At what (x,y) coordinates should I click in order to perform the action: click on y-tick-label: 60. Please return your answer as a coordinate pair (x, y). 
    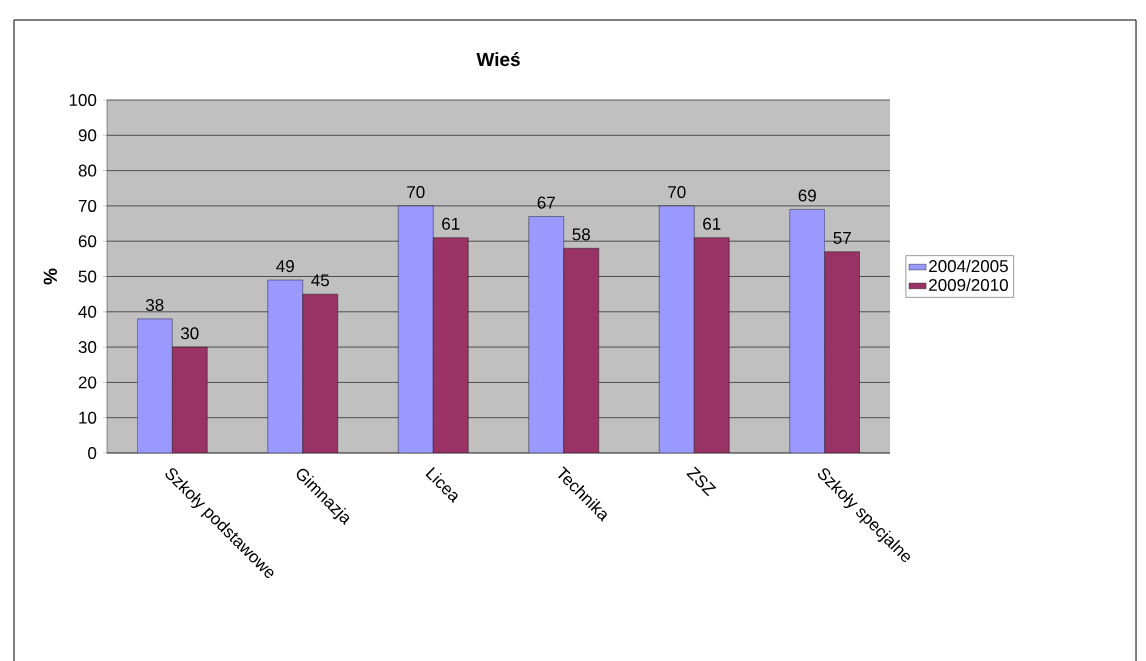
    Looking at the image, I should click on (87, 241).